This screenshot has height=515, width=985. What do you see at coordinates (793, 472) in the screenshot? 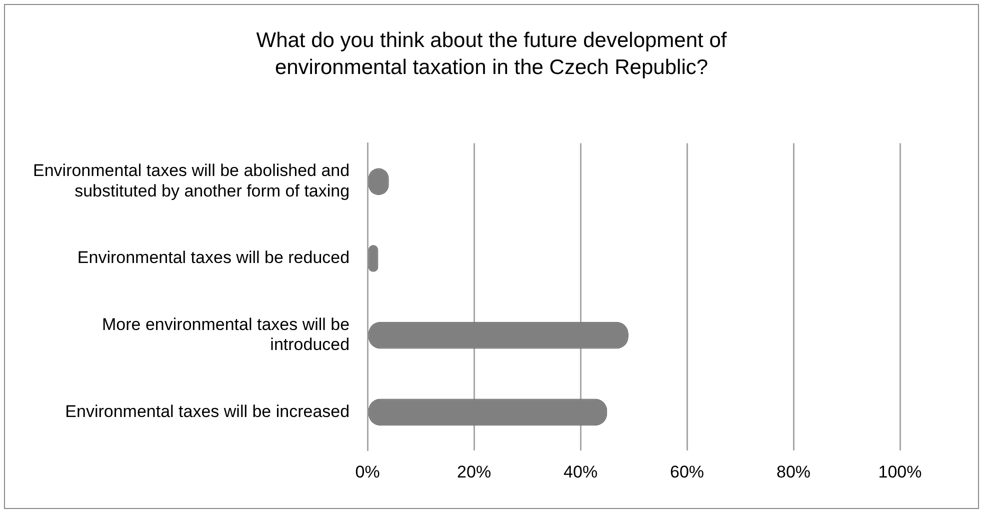
I see `x-tick-label: 80%` at bounding box center [793, 472].